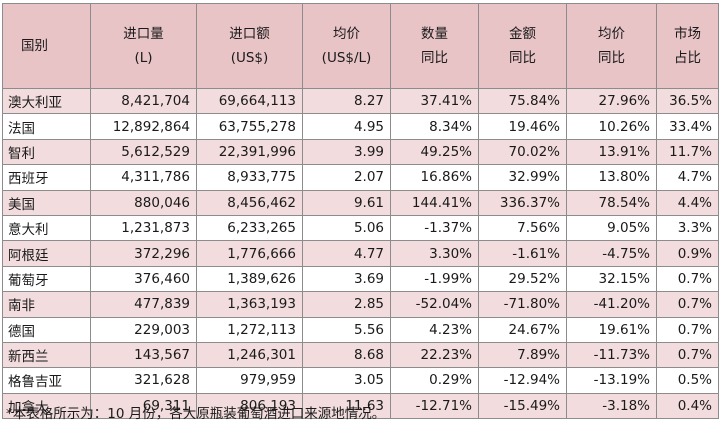 This screenshot has width=720, height=431. I want to click on cell-volume-yoy: 0.29%, so click(434, 380).